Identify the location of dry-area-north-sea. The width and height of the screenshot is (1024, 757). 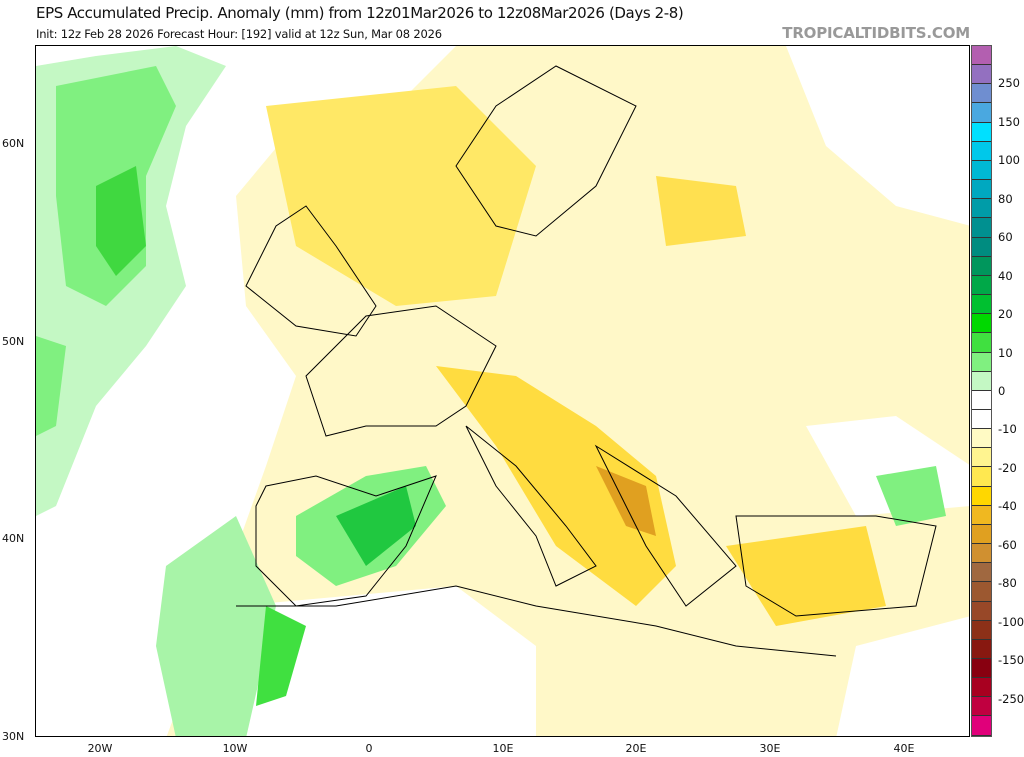
(401, 196).